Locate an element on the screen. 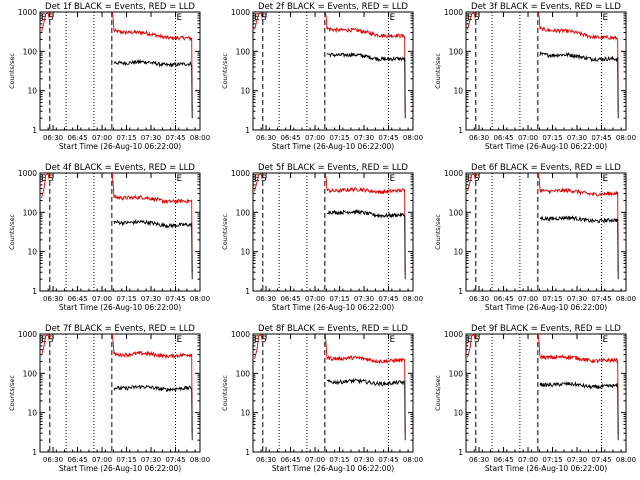 The width and height of the screenshot is (640, 480). chart-title: Det 2f BLACK = Events, RED = LLD is located at coordinates (333, 7).